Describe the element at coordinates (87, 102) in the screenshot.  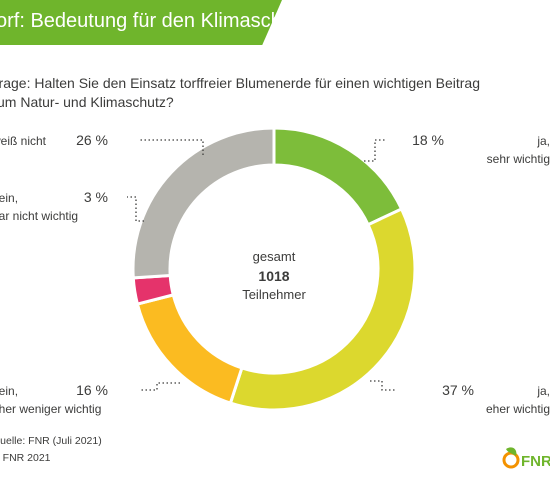
I see `question-line-2: zum Natur- und Klimaschutz?` at that location.